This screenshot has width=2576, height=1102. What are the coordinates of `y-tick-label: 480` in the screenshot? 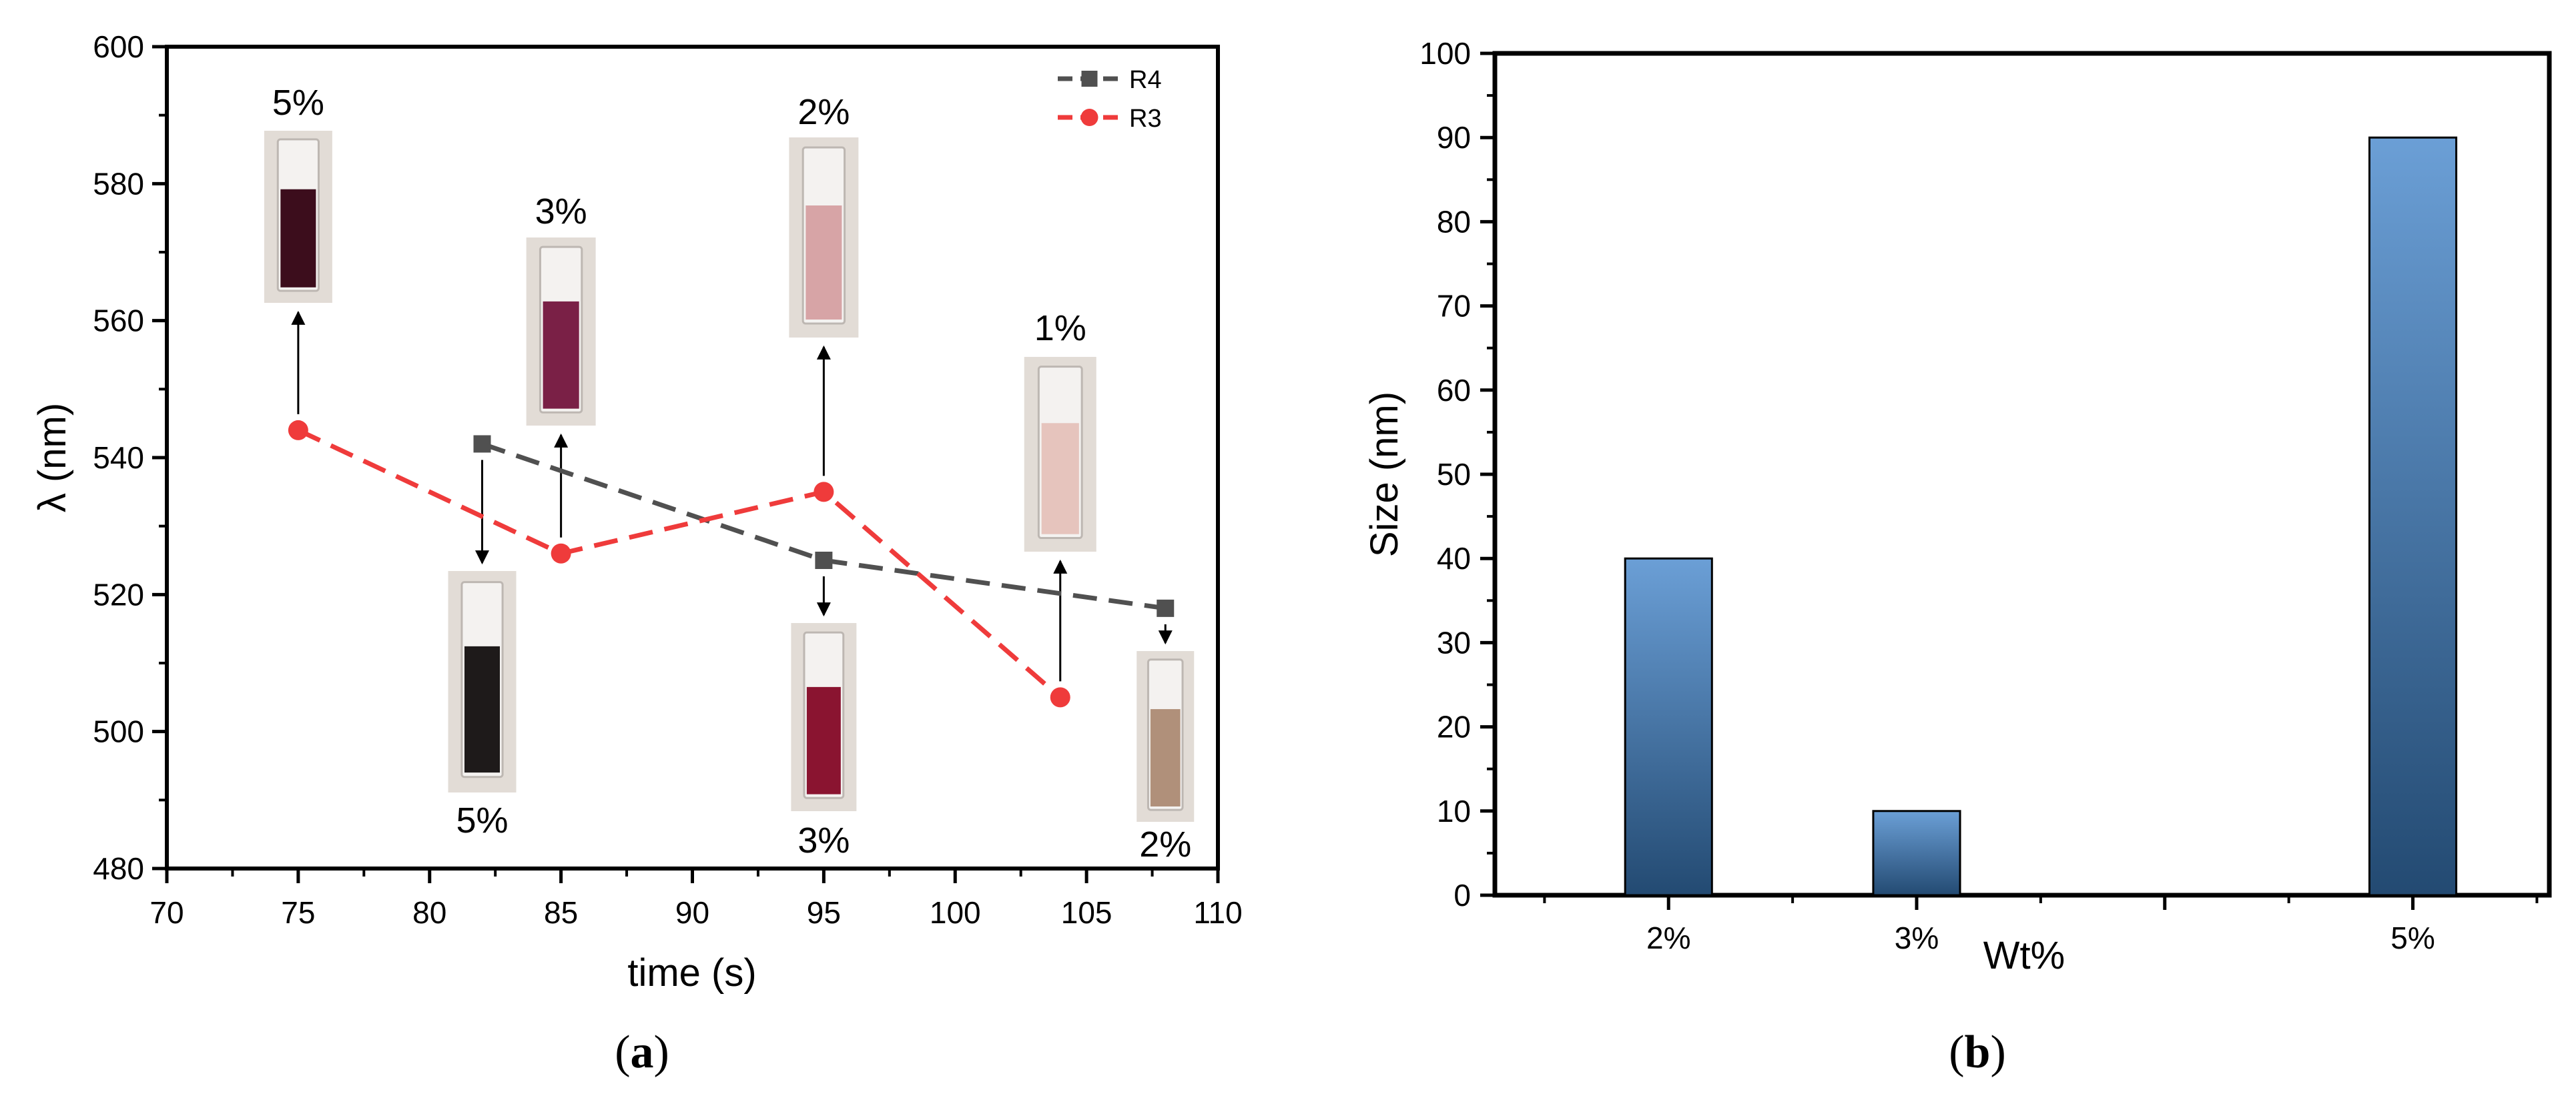 It's located at (118, 868).